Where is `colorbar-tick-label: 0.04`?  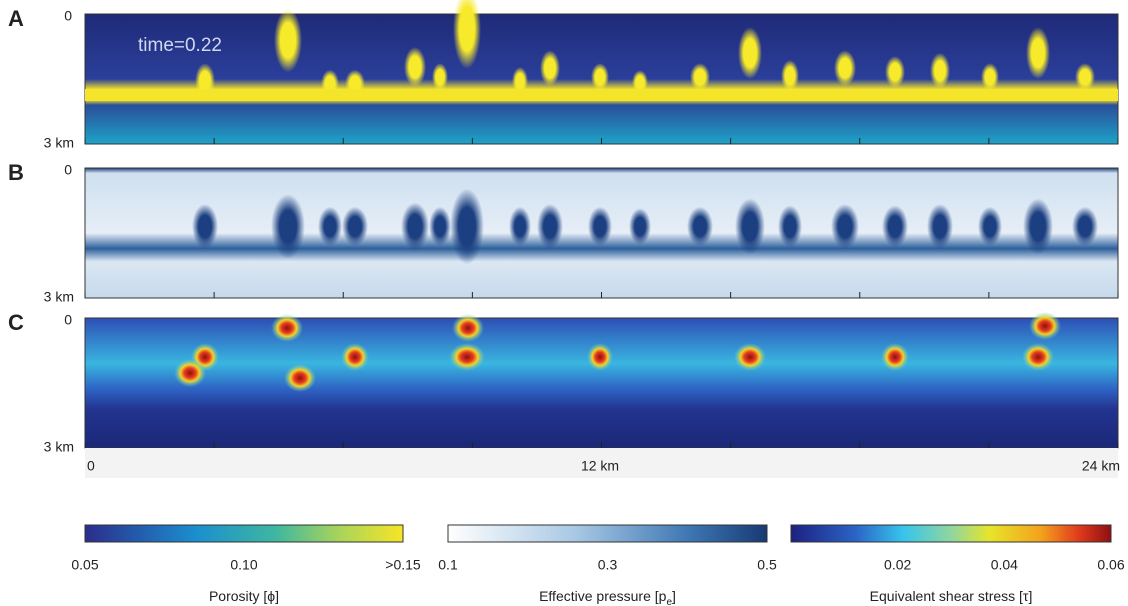 colorbar-tick-label: 0.04 is located at coordinates (1004, 565).